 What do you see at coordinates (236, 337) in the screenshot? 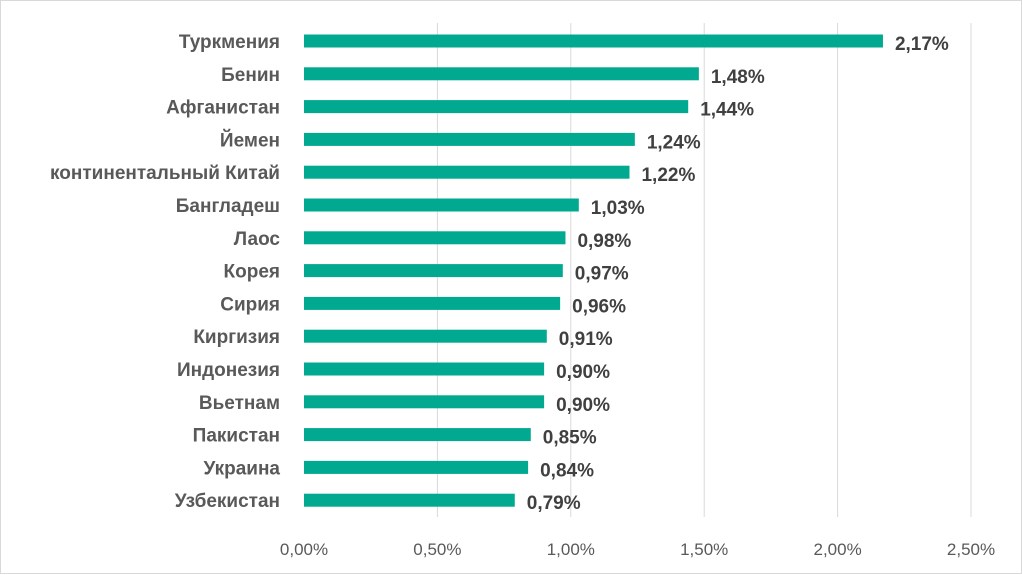
I see `category-label: Киргизия` at bounding box center [236, 337].